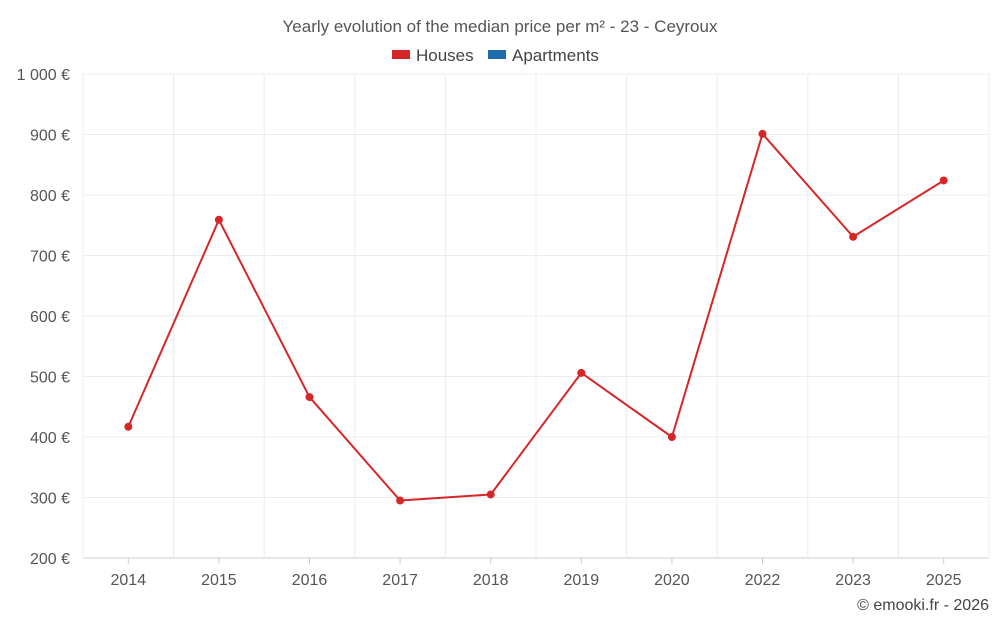 The image size is (1000, 625). What do you see at coordinates (491, 580) in the screenshot?
I see `x-tick-label: 2018` at bounding box center [491, 580].